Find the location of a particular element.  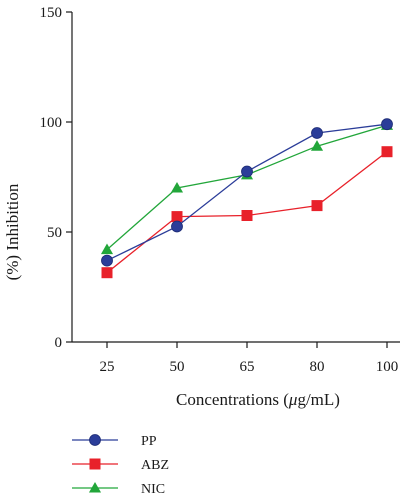

y-tick-label: 100 is located at coordinates (51, 123).